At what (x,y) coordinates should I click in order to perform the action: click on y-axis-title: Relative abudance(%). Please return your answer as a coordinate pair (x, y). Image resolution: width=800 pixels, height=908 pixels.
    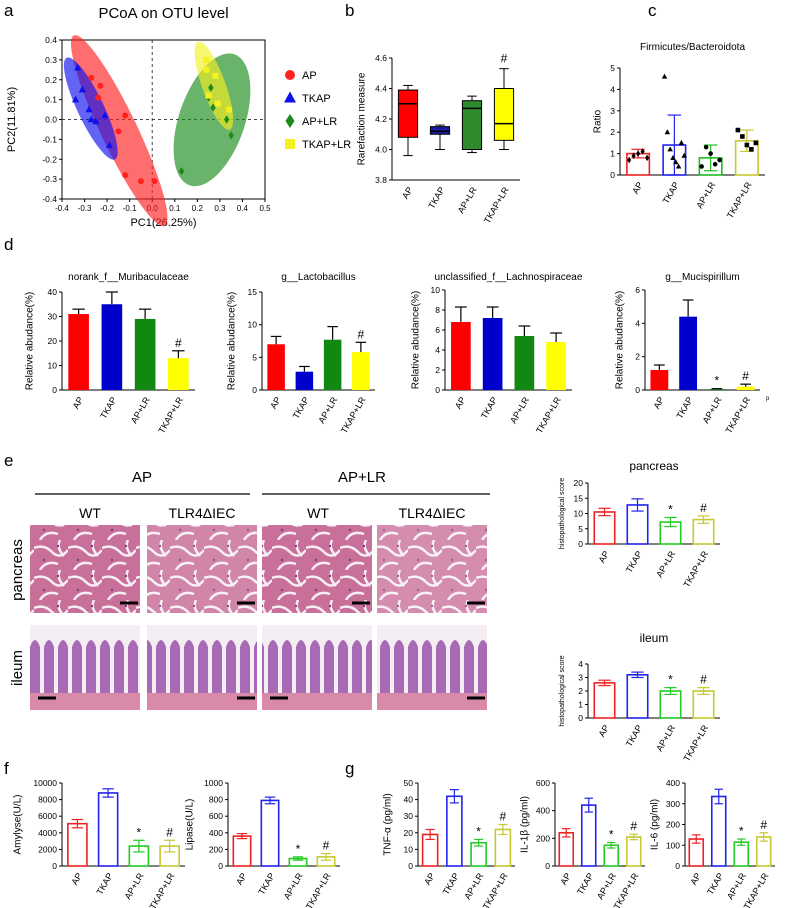
    Looking at the image, I should click on (620, 340).